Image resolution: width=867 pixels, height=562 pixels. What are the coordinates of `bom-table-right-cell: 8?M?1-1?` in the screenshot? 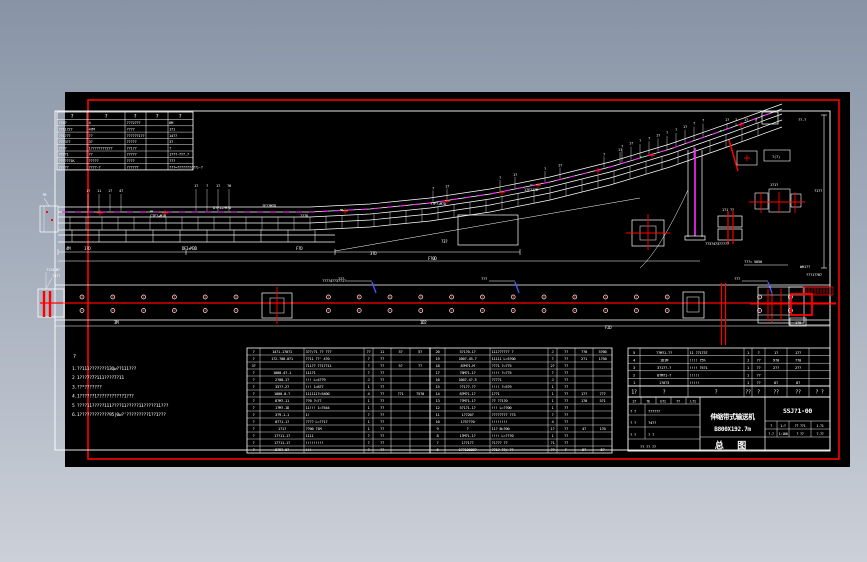 It's located at (468, 393).